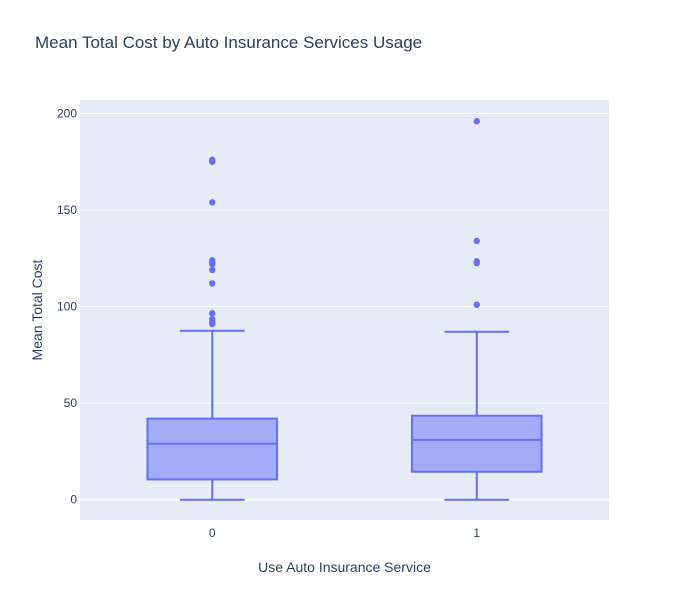 This screenshot has height=600, width=700. I want to click on y-tick-label-100: 100, so click(67, 307).